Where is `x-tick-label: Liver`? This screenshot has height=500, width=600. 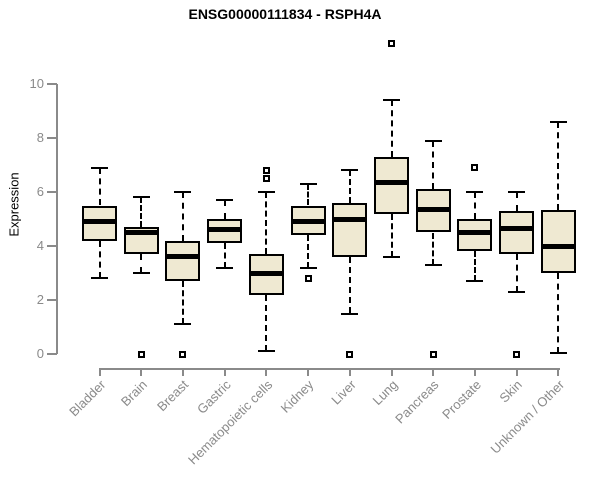 x-tick-label: Liver is located at coordinates (343, 392).